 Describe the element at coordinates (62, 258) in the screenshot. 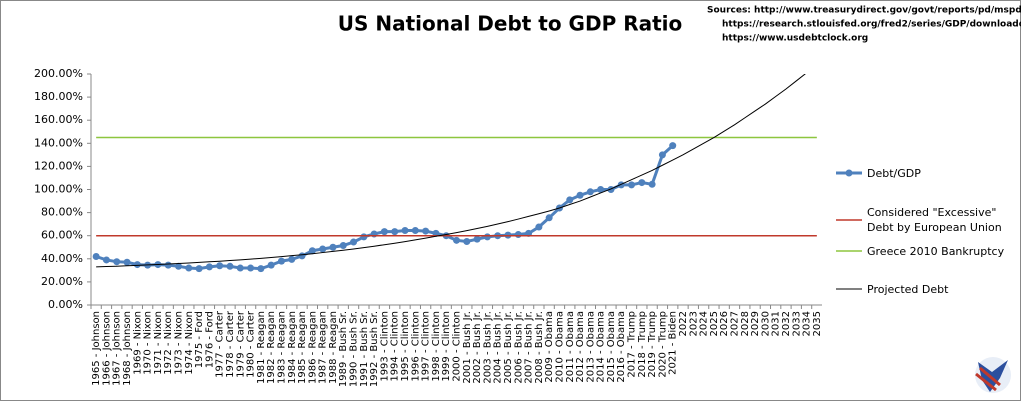

I see `y-tick-label: 40.00%` at that location.